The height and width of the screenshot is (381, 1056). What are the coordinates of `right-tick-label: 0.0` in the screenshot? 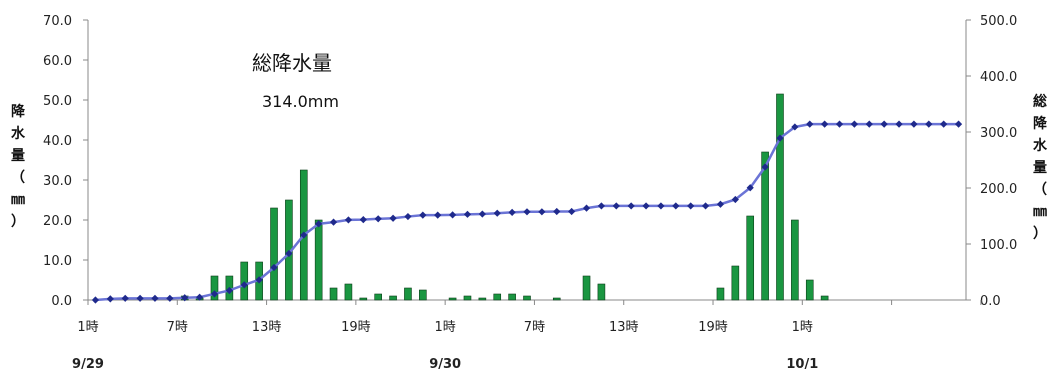 It's located at (990, 301).